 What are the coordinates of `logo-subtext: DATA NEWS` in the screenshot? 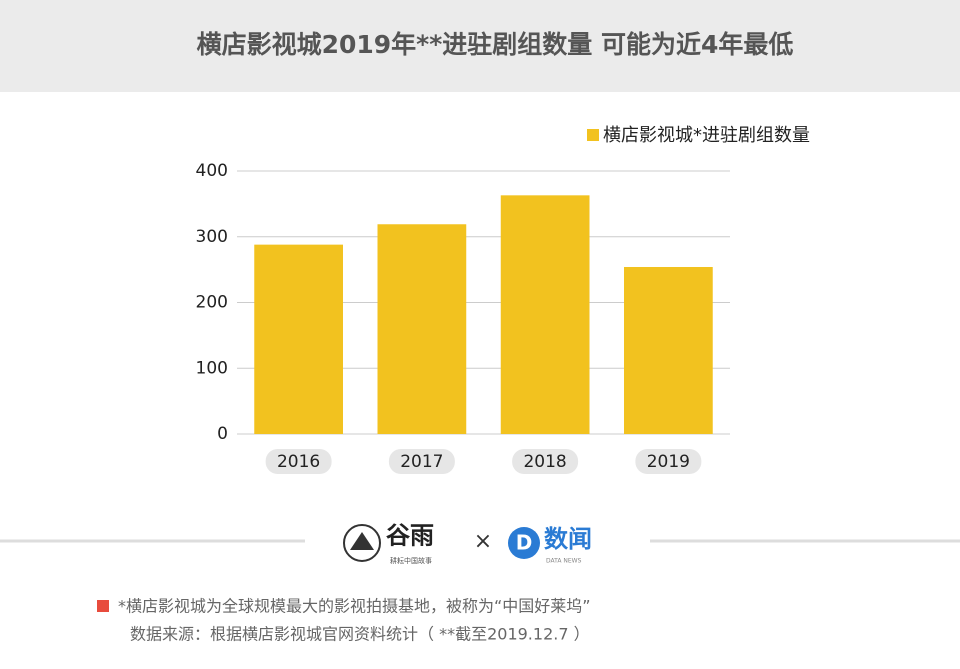 It's located at (564, 561).